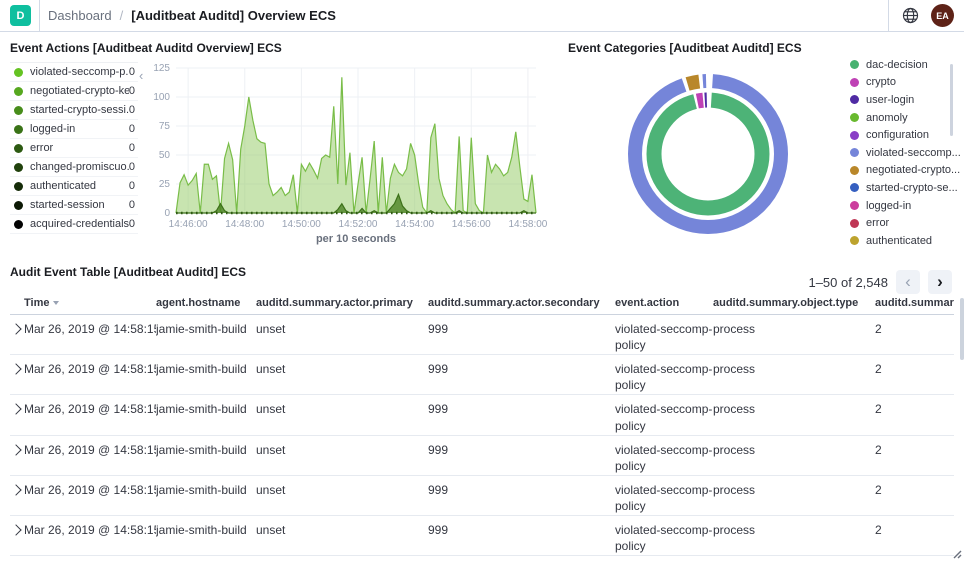 This screenshot has height=561, width=964. What do you see at coordinates (905, 223) in the screenshot?
I see `legend-item: error` at bounding box center [905, 223].